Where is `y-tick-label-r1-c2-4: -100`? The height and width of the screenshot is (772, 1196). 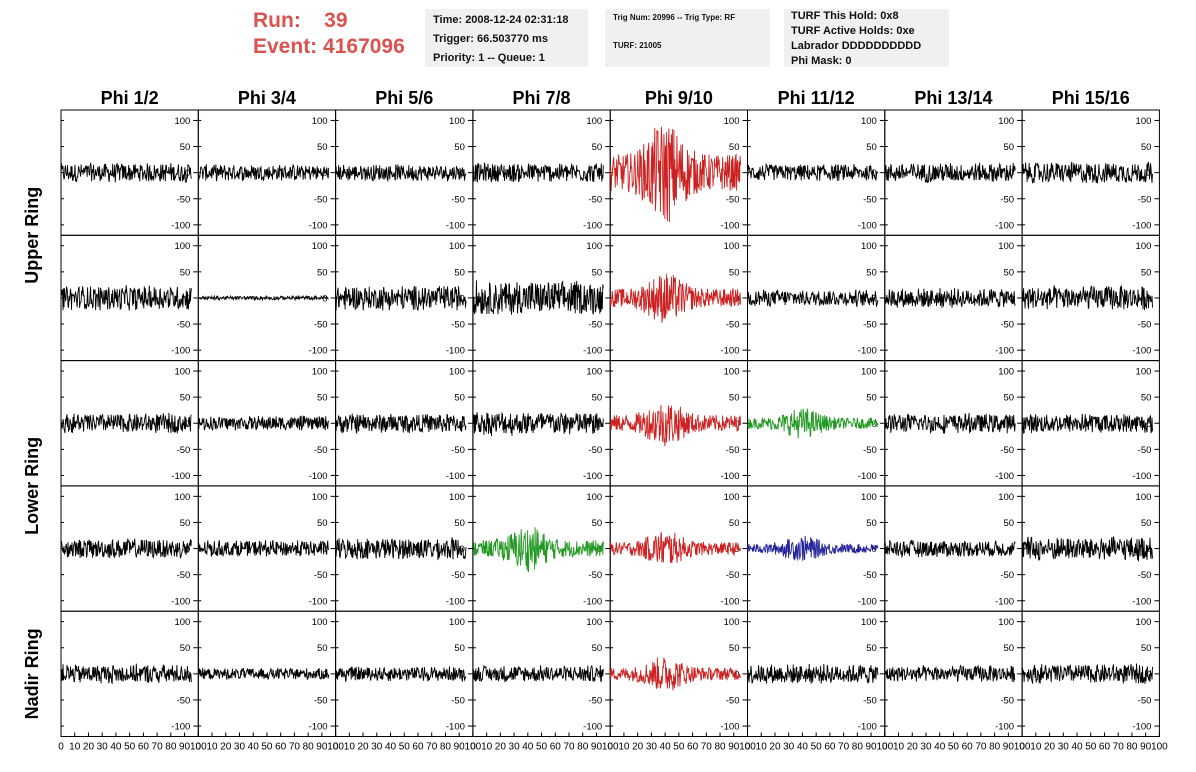 y-tick-label-r1-c2-4: -100 is located at coordinates (318, 225).